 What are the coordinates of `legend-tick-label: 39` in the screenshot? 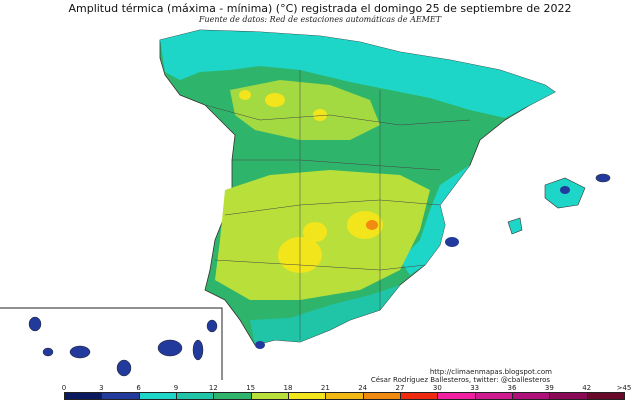 It's located at (549, 388).